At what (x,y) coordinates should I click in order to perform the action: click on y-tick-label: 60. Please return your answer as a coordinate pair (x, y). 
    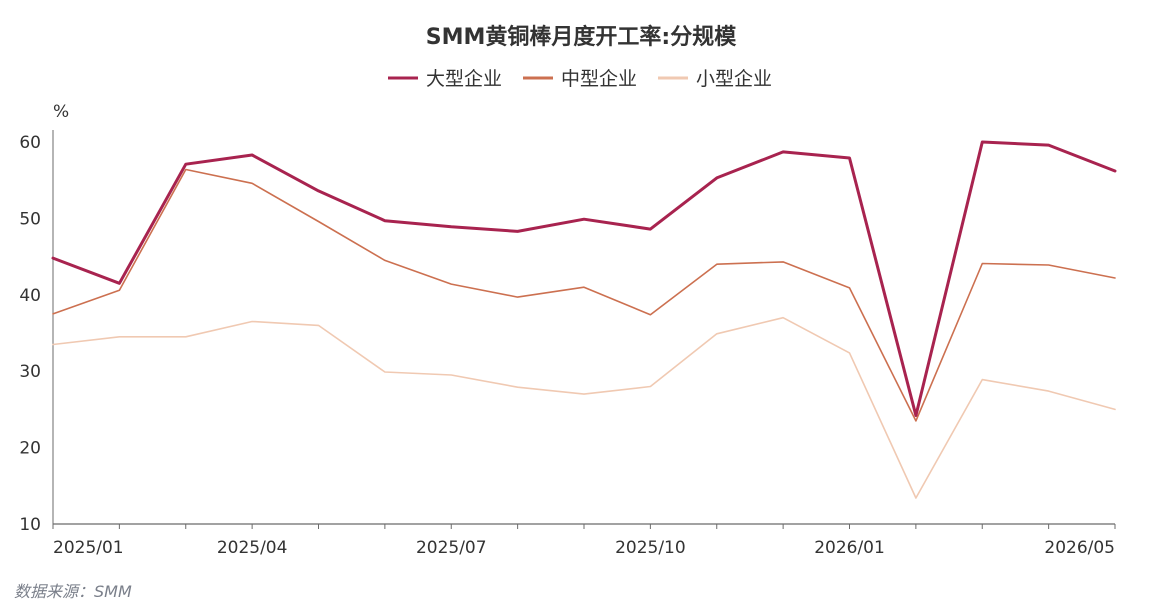
    Looking at the image, I should click on (30, 143).